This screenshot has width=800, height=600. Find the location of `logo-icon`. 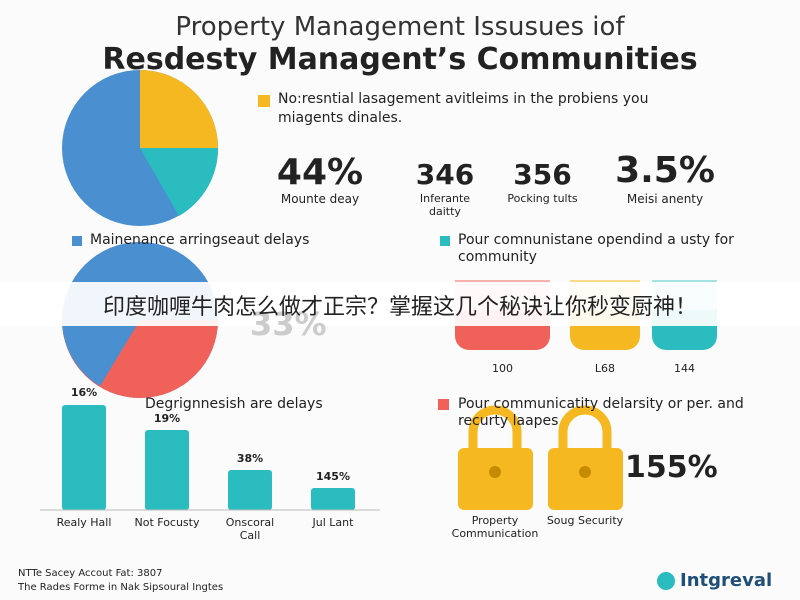

logo-icon is located at coordinates (666, 581).